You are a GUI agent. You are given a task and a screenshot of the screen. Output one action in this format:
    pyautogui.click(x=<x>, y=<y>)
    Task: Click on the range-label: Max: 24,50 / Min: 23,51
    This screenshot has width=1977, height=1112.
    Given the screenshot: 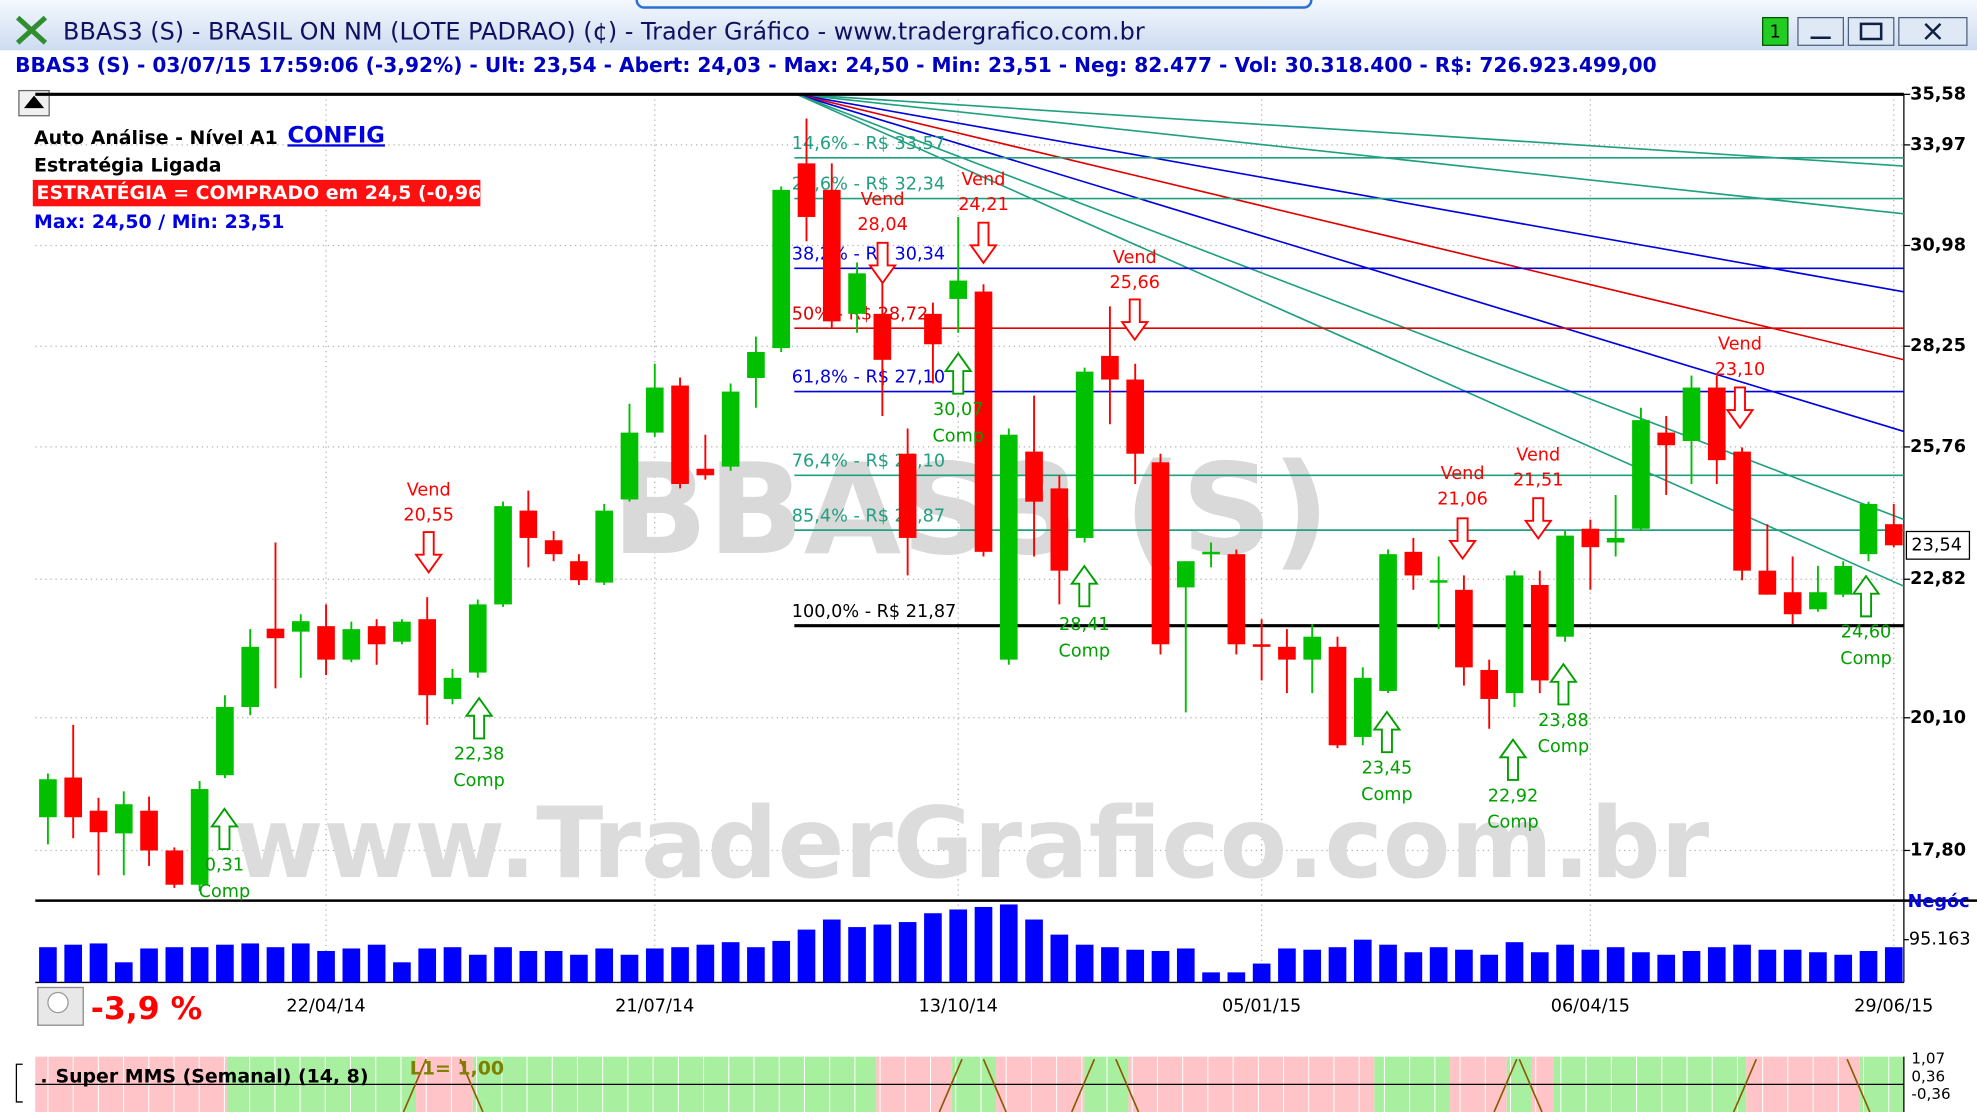 What is the action you would take?
    pyautogui.click(x=159, y=222)
    